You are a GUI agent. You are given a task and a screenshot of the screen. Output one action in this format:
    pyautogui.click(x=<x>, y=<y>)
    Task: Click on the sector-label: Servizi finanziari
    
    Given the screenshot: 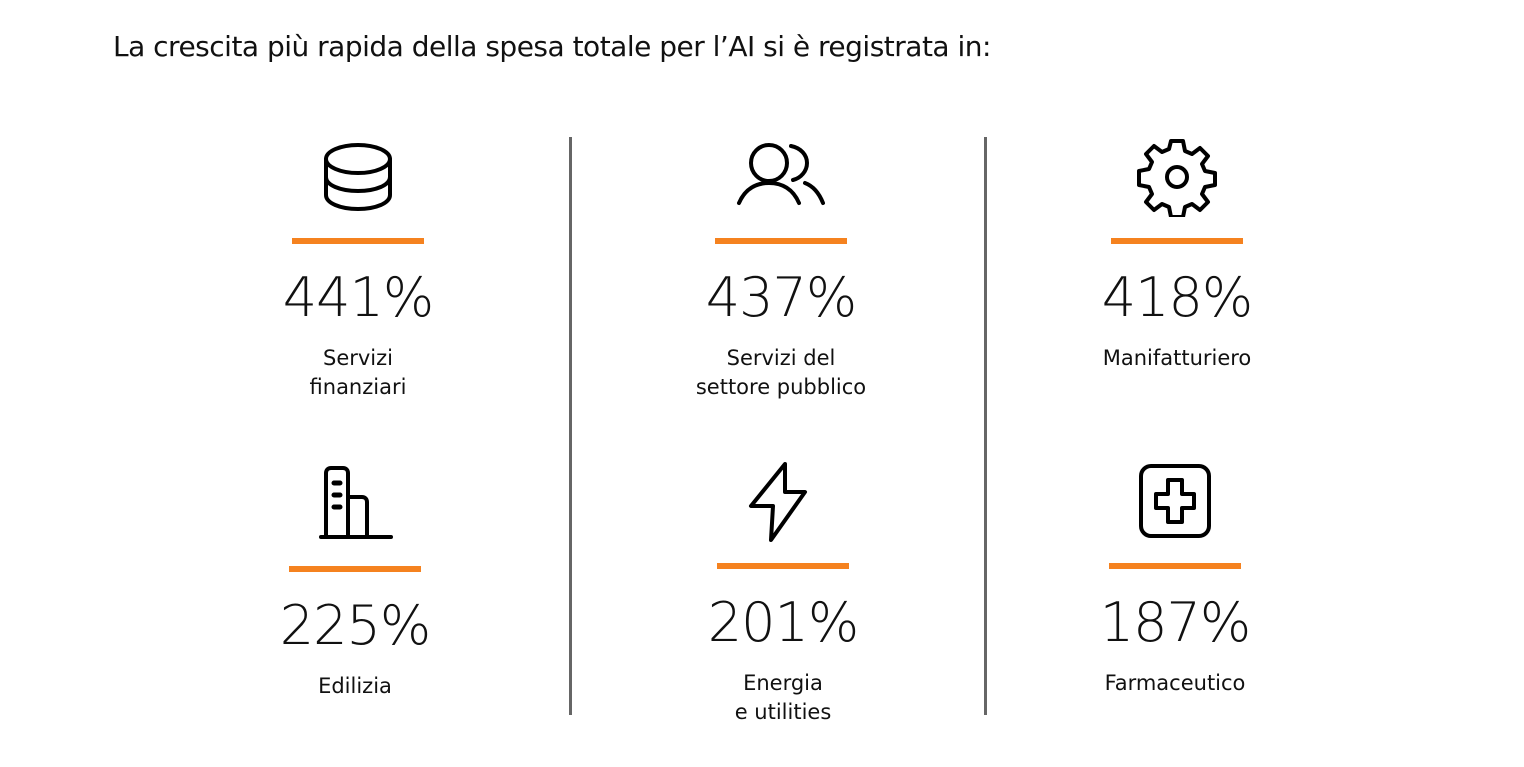 What is the action you would take?
    pyautogui.click(x=358, y=372)
    